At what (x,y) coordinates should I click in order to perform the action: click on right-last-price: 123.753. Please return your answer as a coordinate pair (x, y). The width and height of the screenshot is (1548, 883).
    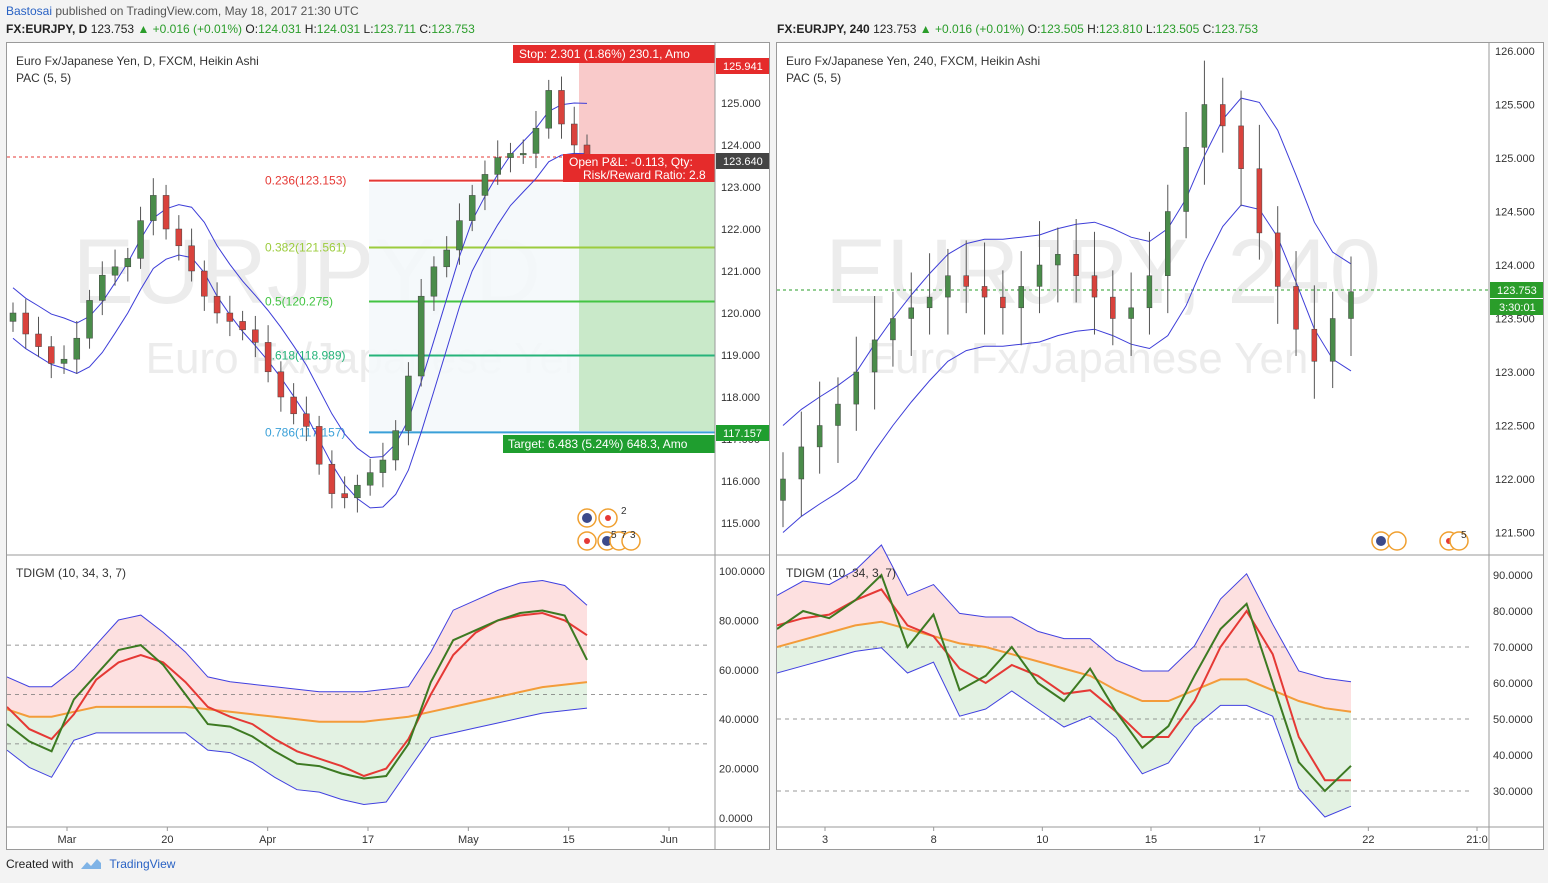
    Looking at the image, I should click on (895, 29).